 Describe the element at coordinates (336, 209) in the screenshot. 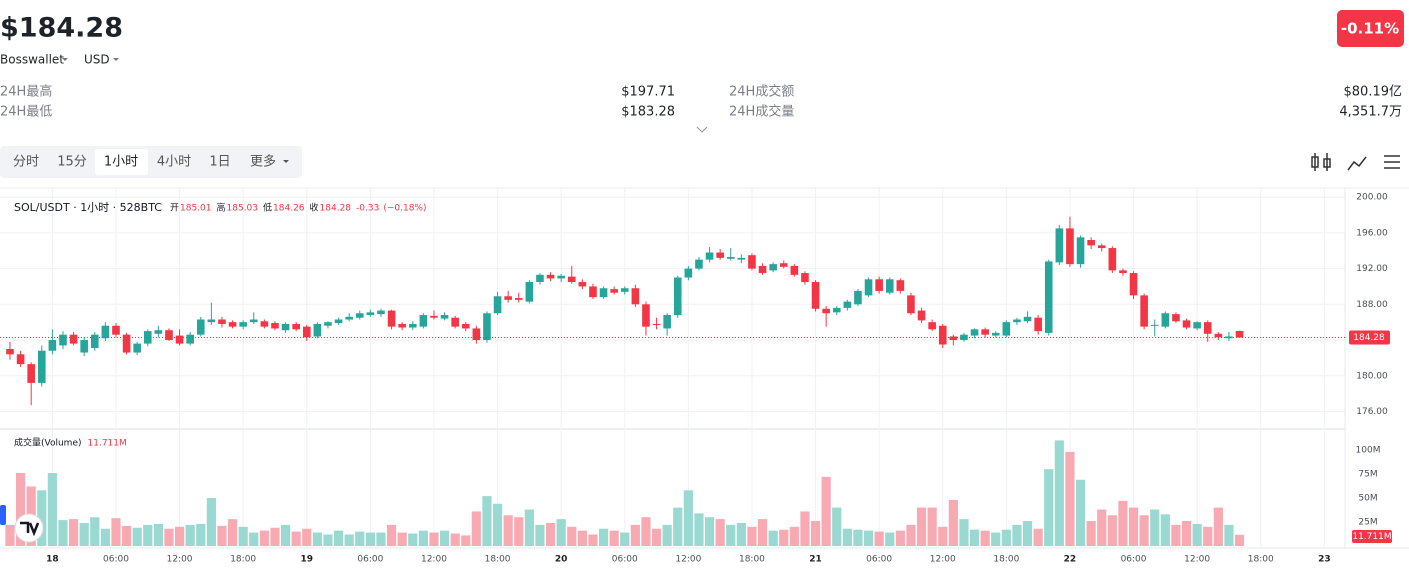

I see `legend-value: 184.28` at that location.